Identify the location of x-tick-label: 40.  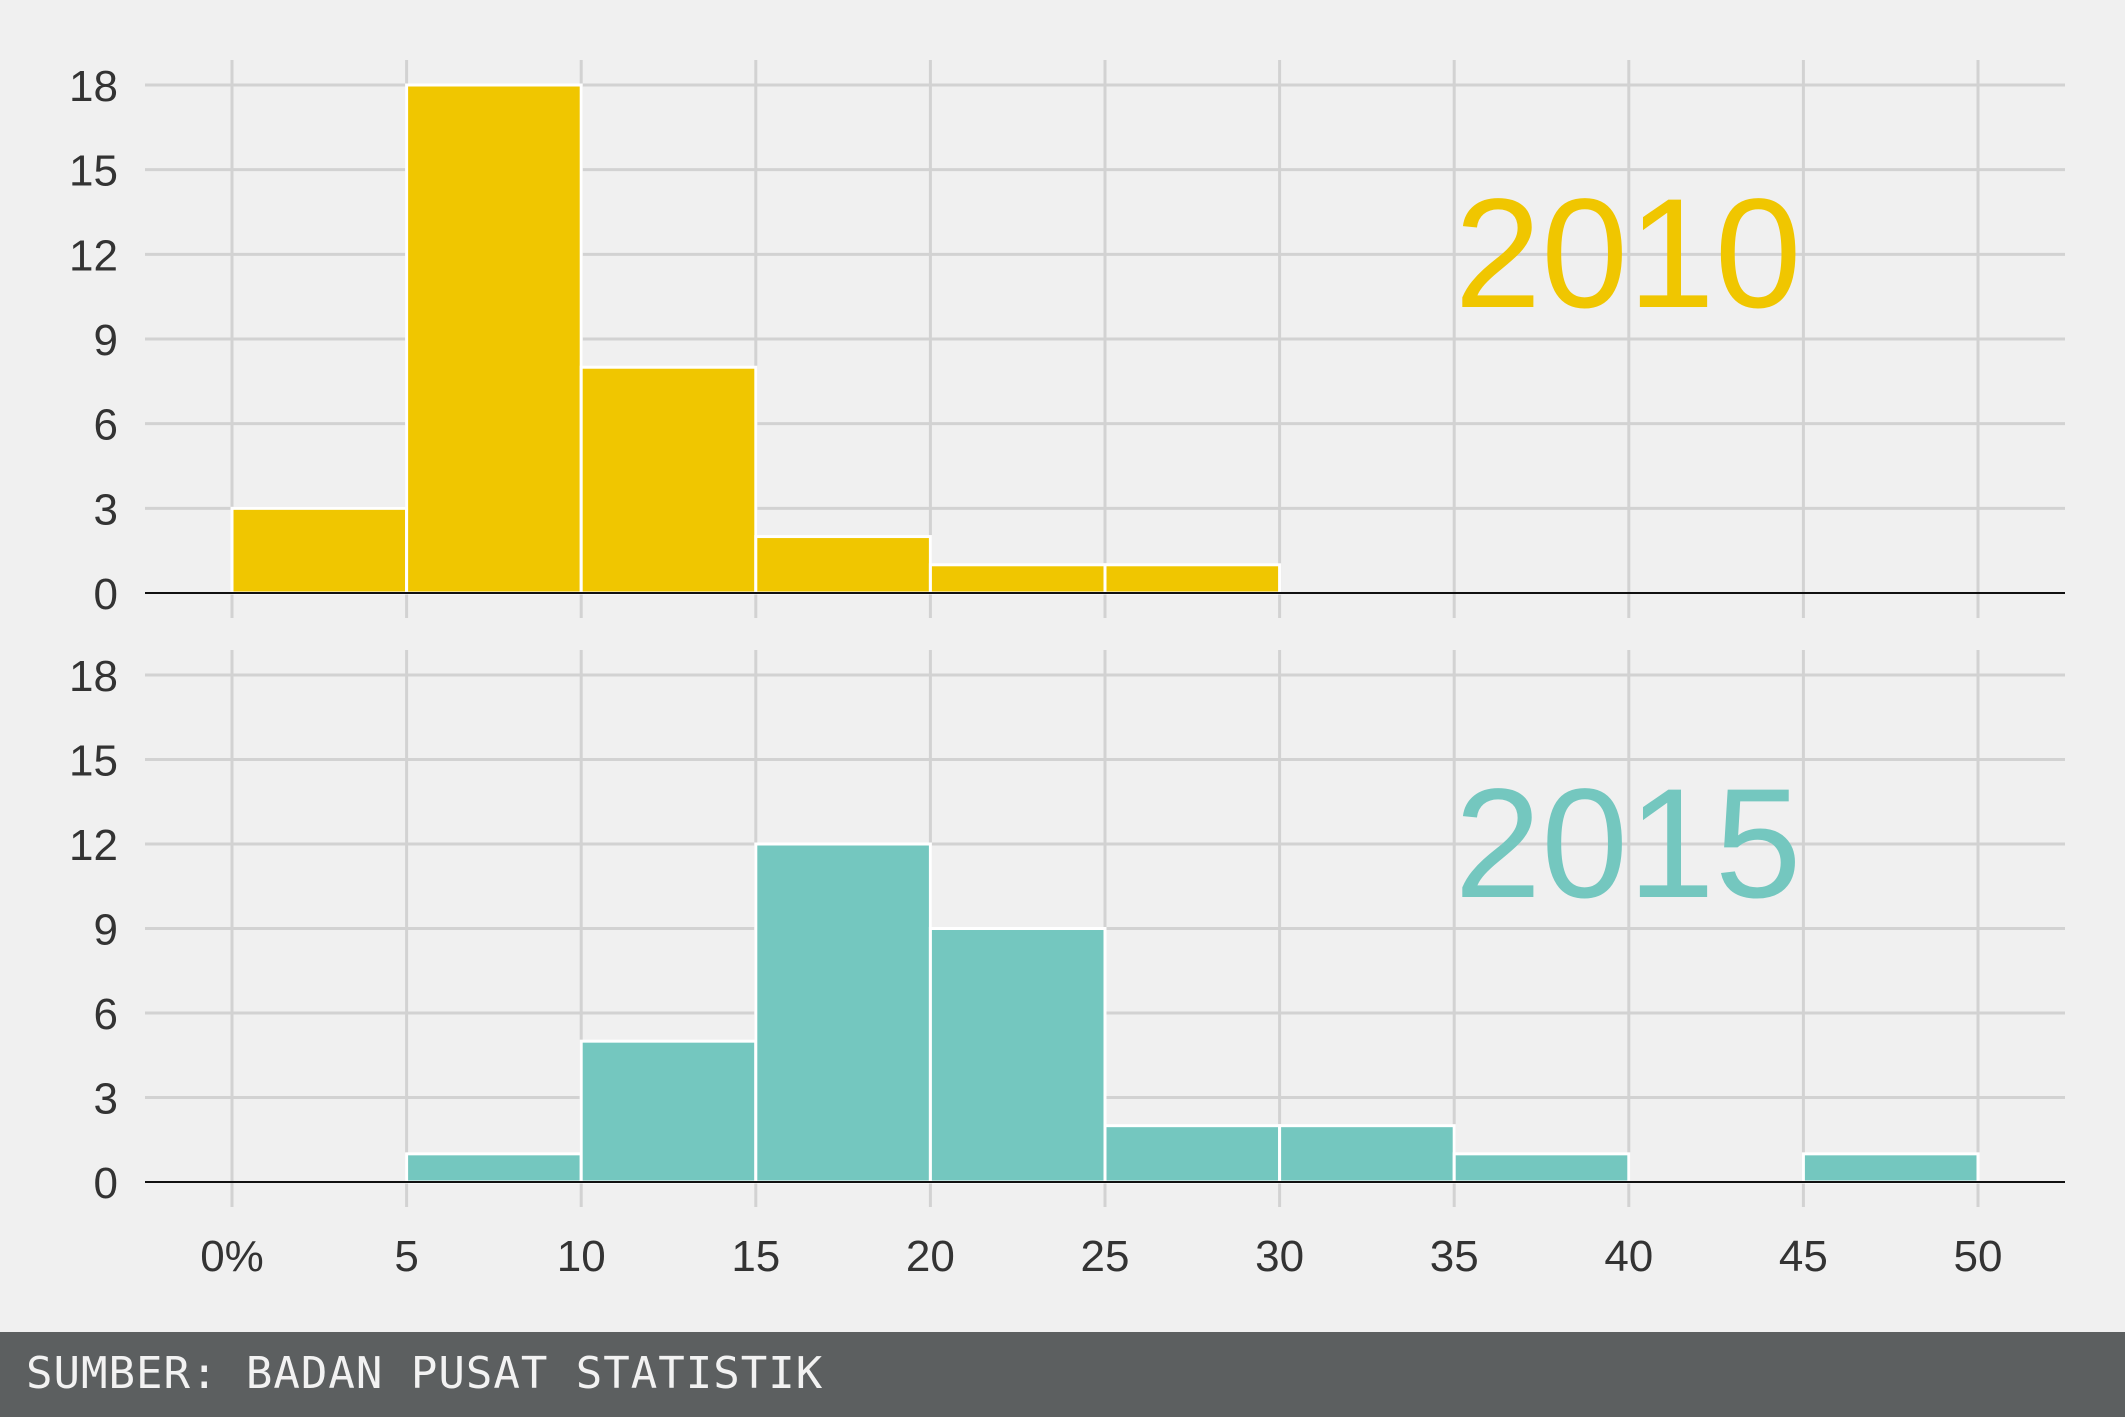
(1628, 1256).